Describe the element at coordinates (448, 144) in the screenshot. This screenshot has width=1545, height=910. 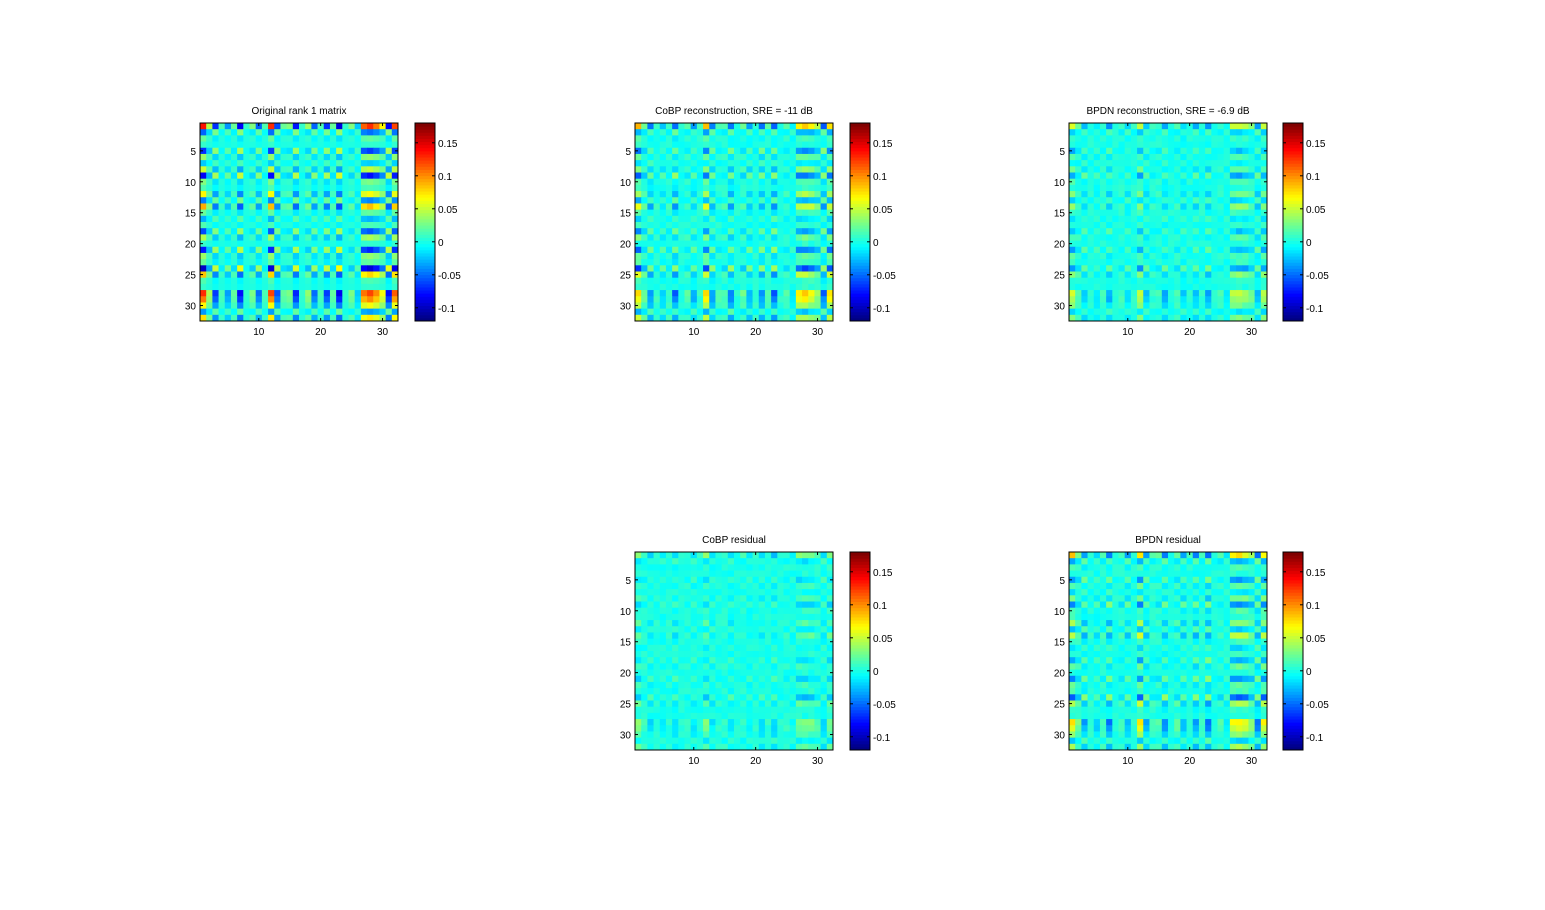
I see `colorbar-tick-label: 0.15` at that location.